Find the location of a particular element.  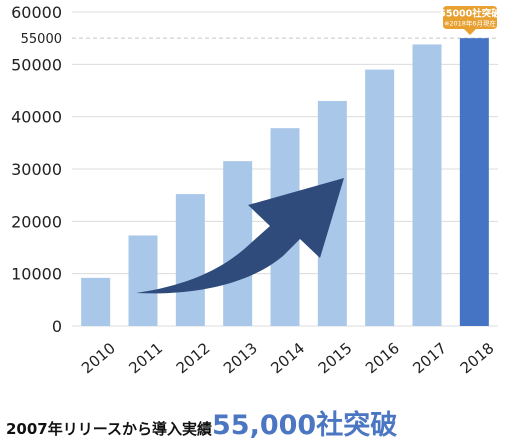

x-tick-label: 2018 is located at coordinates (477, 358).